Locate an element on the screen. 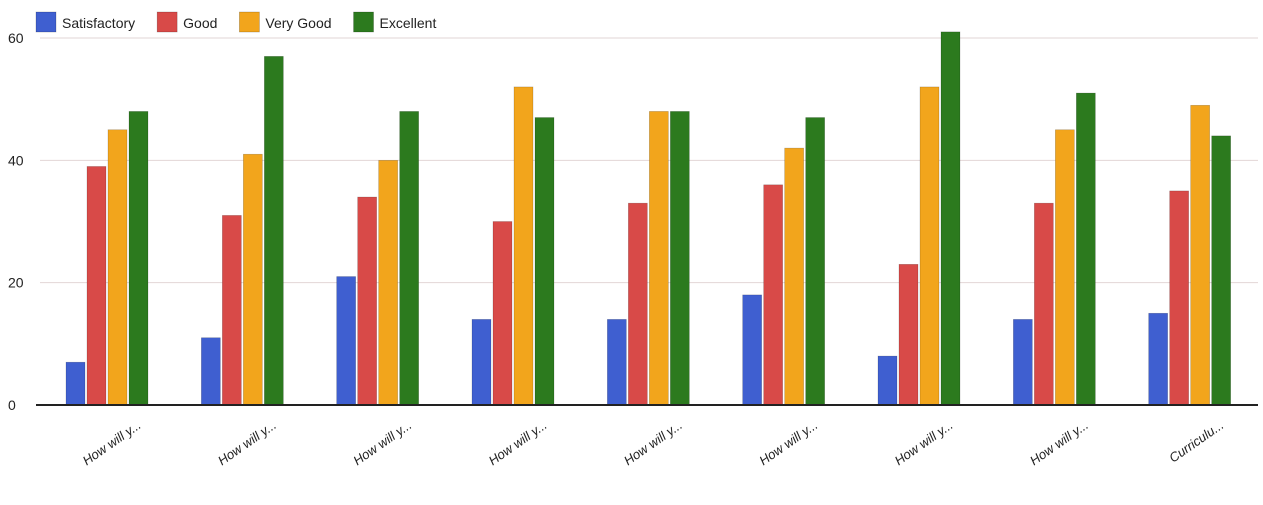 The height and width of the screenshot is (505, 1263). y-tick-label: 40 is located at coordinates (16, 160).